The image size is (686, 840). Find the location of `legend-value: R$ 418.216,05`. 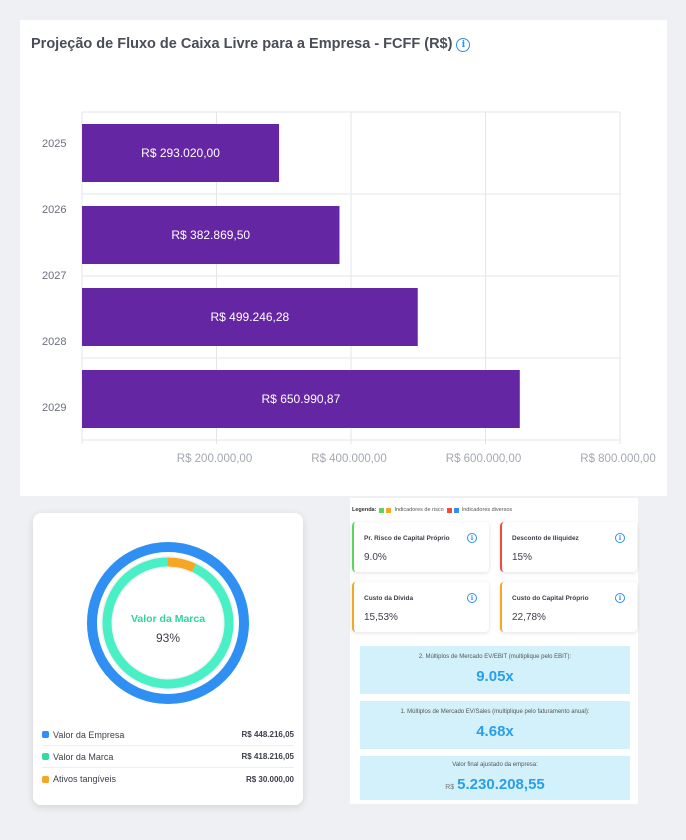

legend-value: R$ 418.216,05 is located at coordinates (268, 756).